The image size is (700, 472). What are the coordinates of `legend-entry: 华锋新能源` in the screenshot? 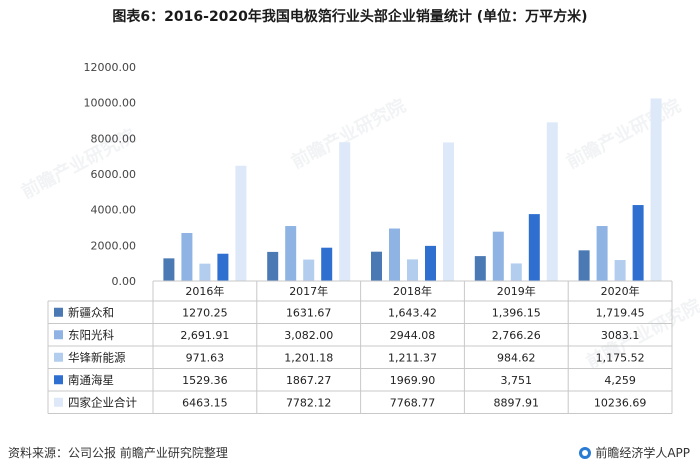 It's located at (97, 357).